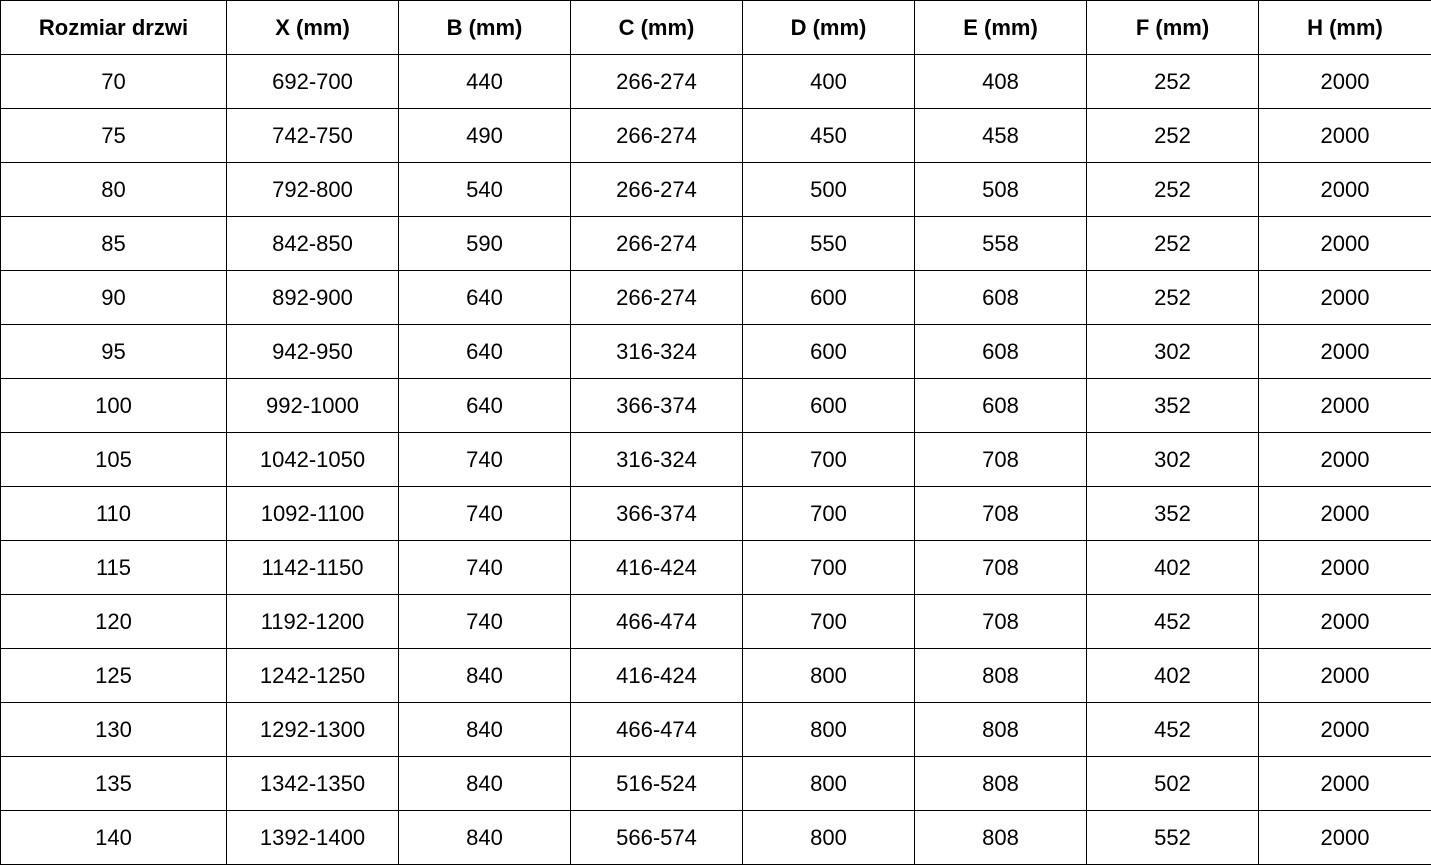 The image size is (1431, 865). What do you see at coordinates (484, 81) in the screenshot?
I see `table-cell: 440` at bounding box center [484, 81].